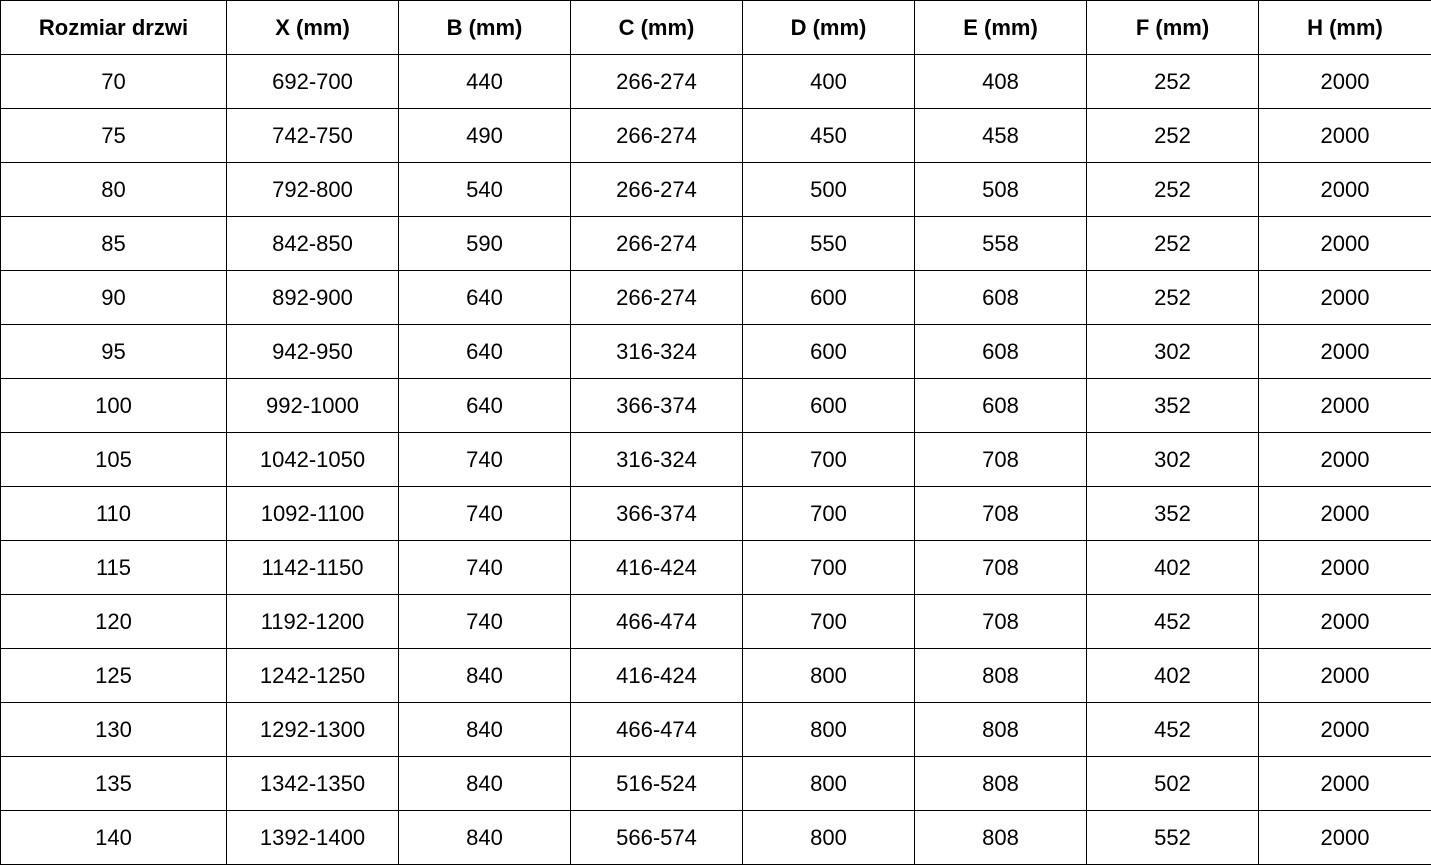 The image size is (1431, 865). What do you see at coordinates (484, 81) in the screenshot?
I see `table-cell: 440` at bounding box center [484, 81].